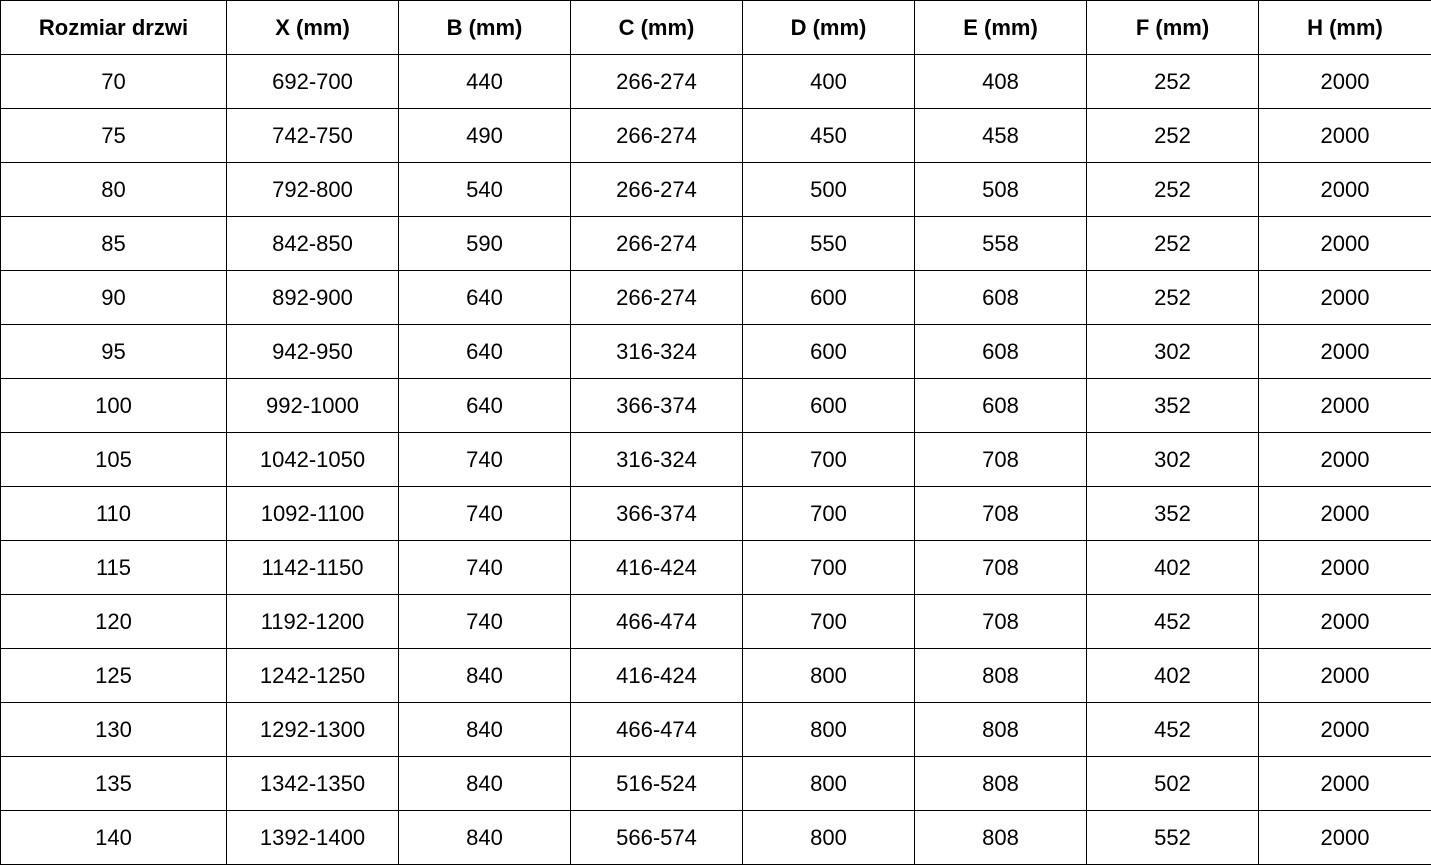 The image size is (1431, 865). What do you see at coordinates (484, 81) in the screenshot?
I see `table-cell: 440` at bounding box center [484, 81].